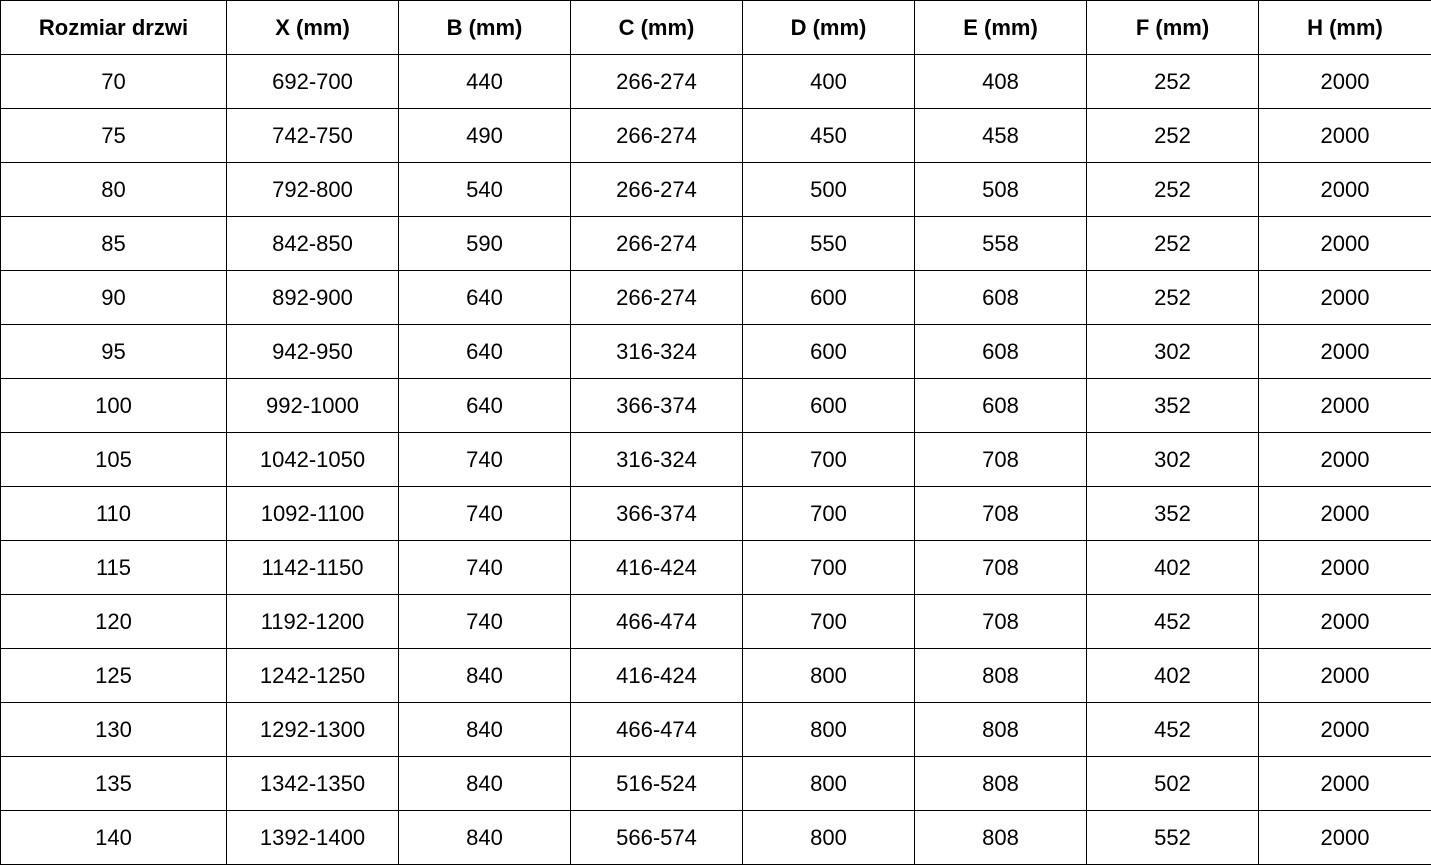 The image size is (1431, 865). What do you see at coordinates (484, 81) in the screenshot?
I see `table-cell: 440` at bounding box center [484, 81].